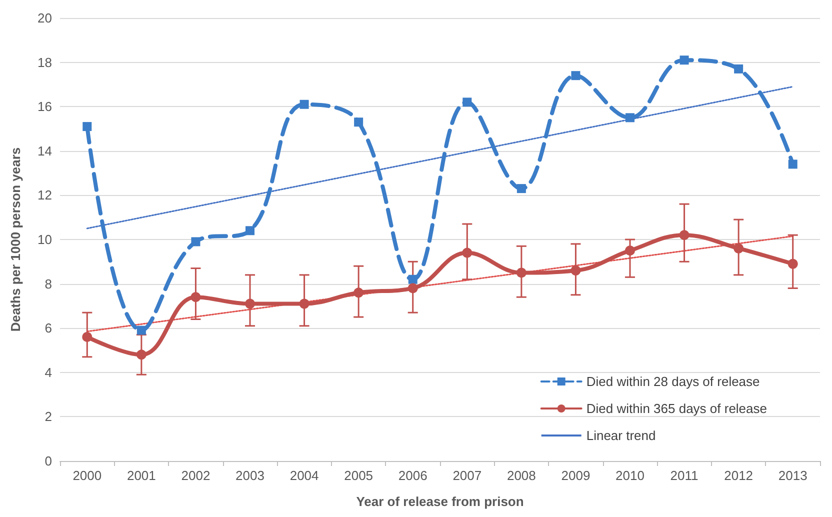 The height and width of the screenshot is (517, 832). What do you see at coordinates (673, 381) in the screenshot?
I see `legend-label: Died within 28 days of release` at bounding box center [673, 381].